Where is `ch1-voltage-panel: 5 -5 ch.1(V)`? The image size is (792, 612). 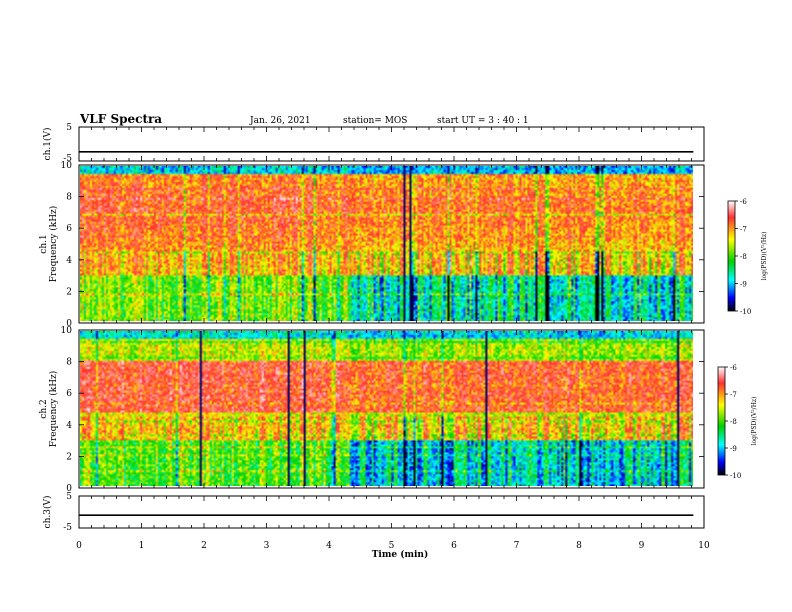 ch1-voltage-panel: 5 -5 ch.1(V) is located at coordinates (373, 143).